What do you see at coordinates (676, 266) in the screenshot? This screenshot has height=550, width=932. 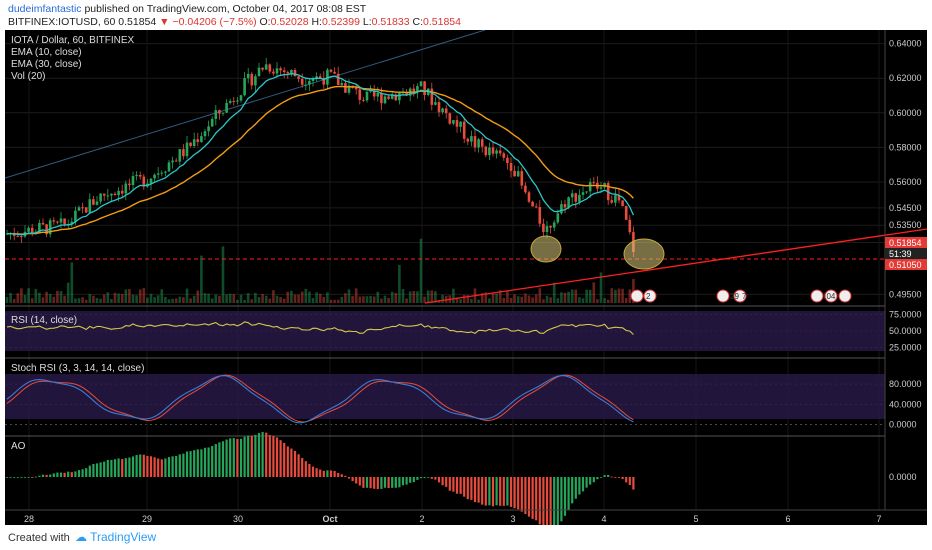 I see `trend-line-support` at bounding box center [676, 266].